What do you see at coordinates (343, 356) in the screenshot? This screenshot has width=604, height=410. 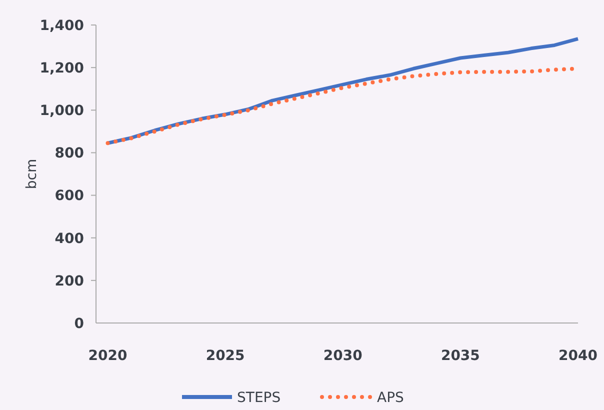 I see `x-tick-label: 2030` at bounding box center [343, 356].